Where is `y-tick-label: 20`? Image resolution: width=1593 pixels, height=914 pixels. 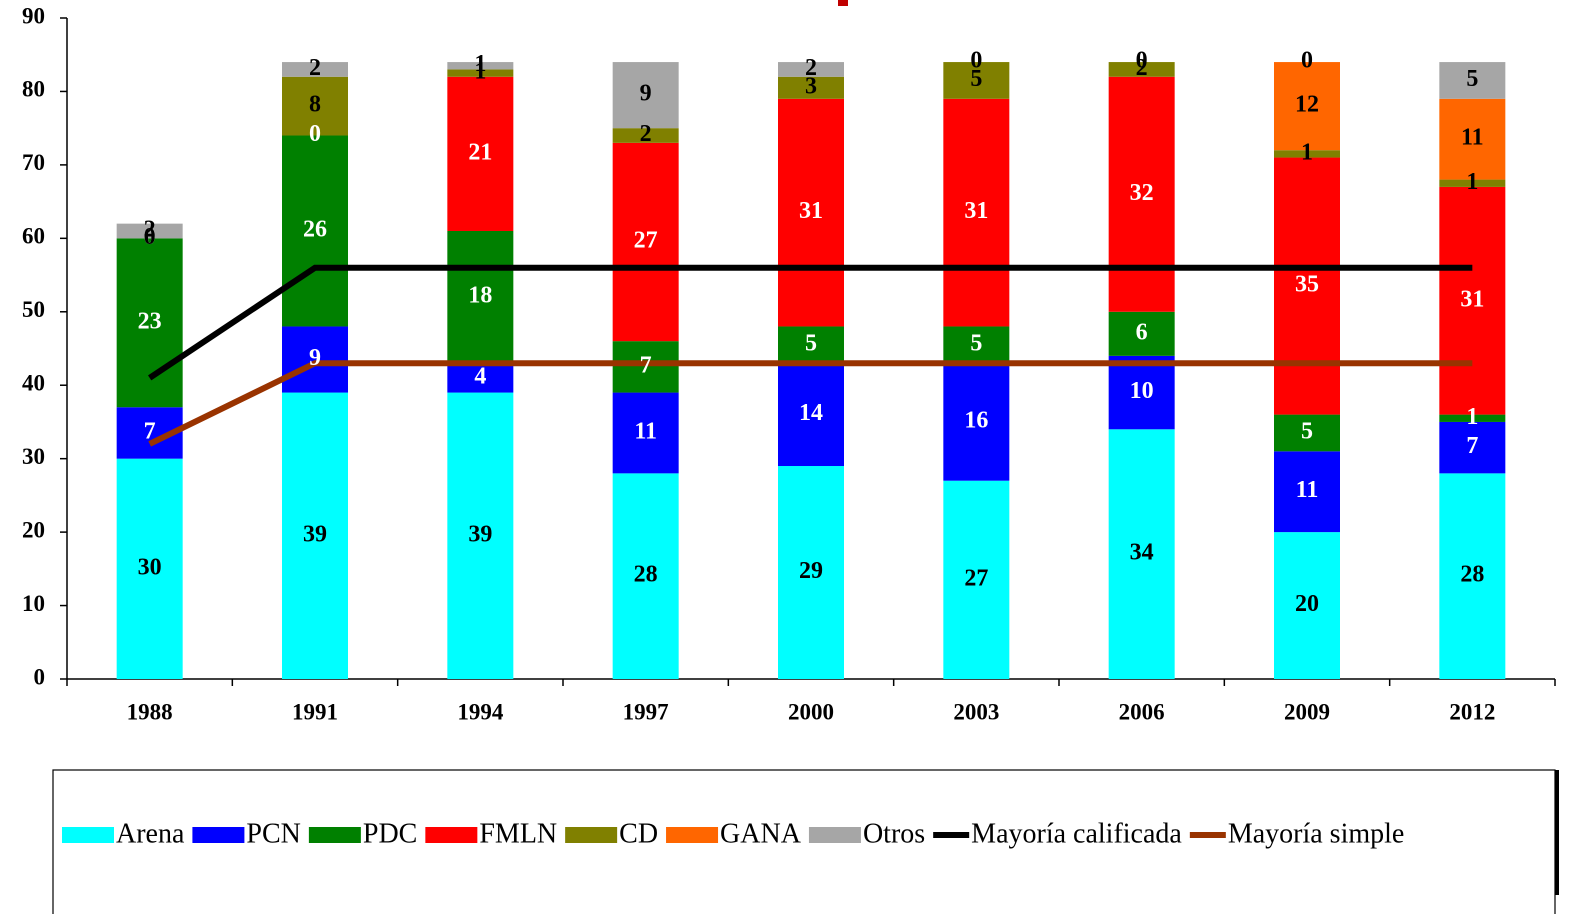 y-tick-label: 20 is located at coordinates (33, 529).